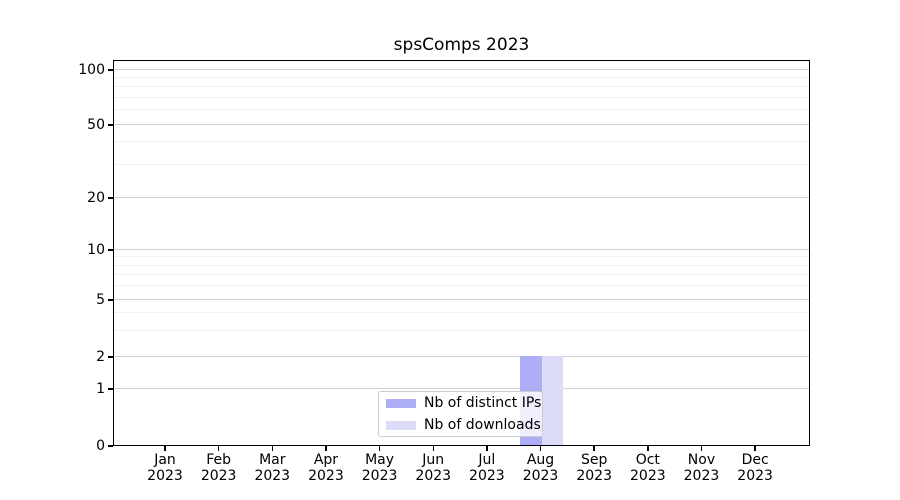 This screenshot has width=900, height=500. I want to click on x-tick-month: Sep, so click(594, 460).